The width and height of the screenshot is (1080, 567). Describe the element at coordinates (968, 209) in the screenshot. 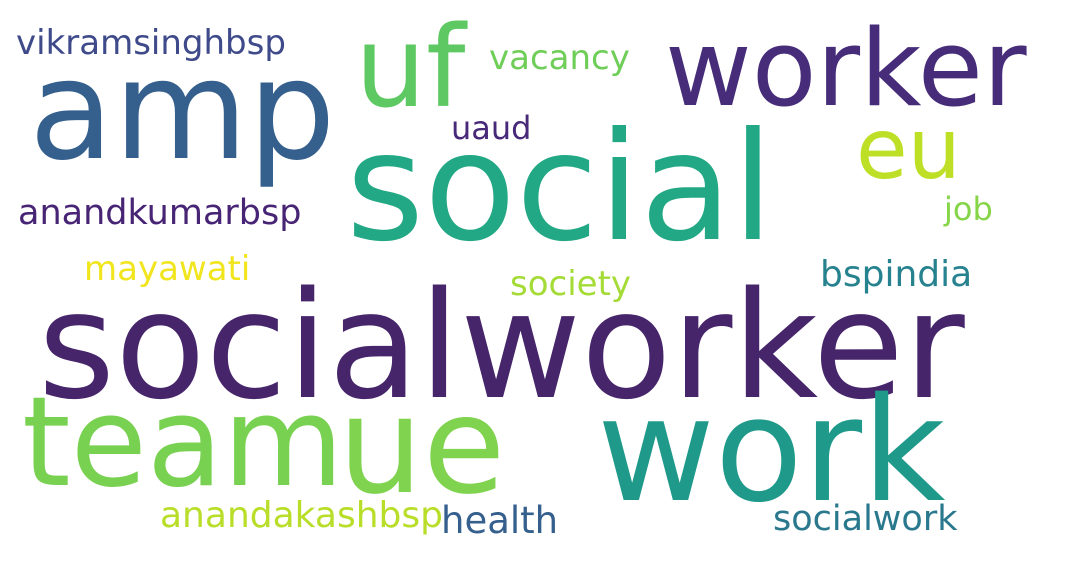

I see `word-job: job` at that location.